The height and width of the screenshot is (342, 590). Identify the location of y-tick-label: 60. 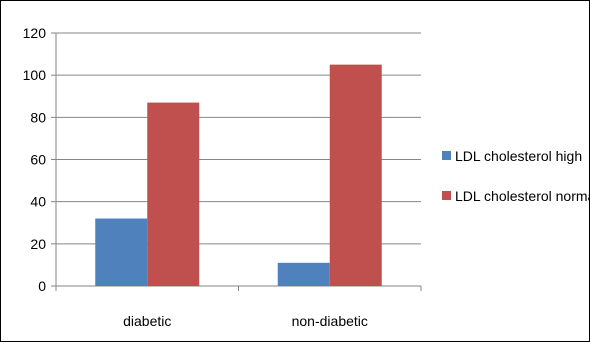
(38, 160).